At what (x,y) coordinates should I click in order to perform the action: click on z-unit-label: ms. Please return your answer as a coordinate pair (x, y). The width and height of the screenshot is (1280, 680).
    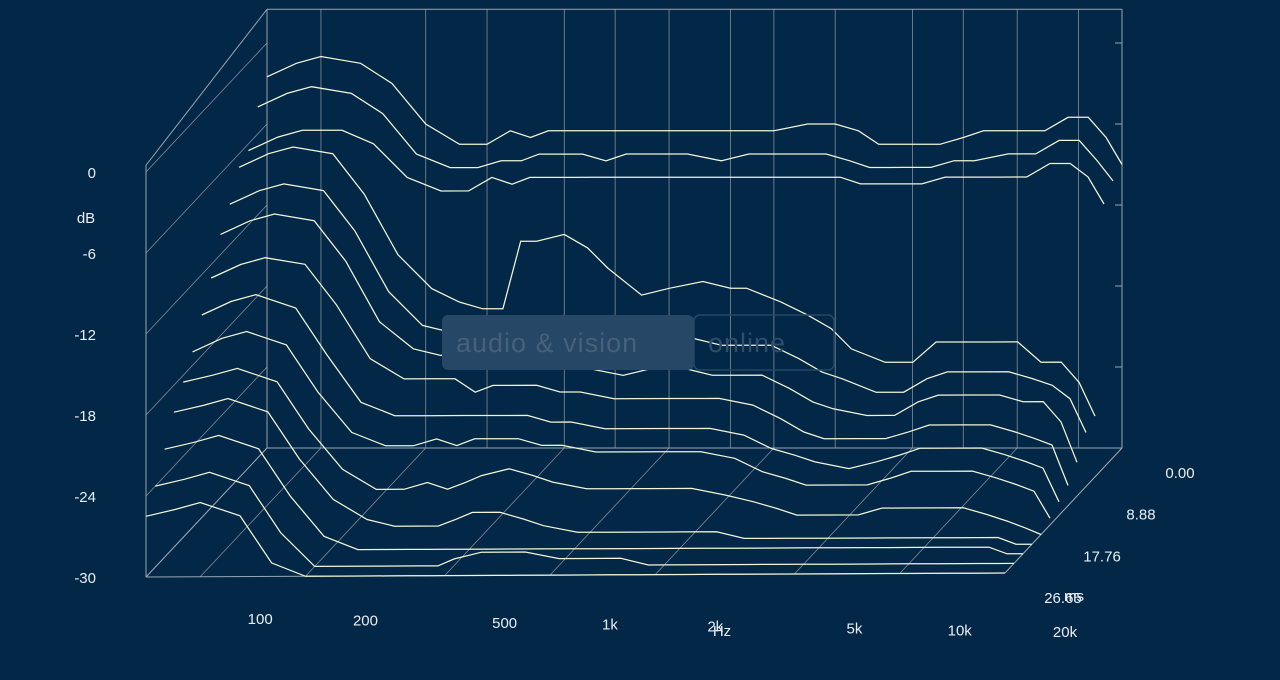
    Looking at the image, I should click on (1074, 596).